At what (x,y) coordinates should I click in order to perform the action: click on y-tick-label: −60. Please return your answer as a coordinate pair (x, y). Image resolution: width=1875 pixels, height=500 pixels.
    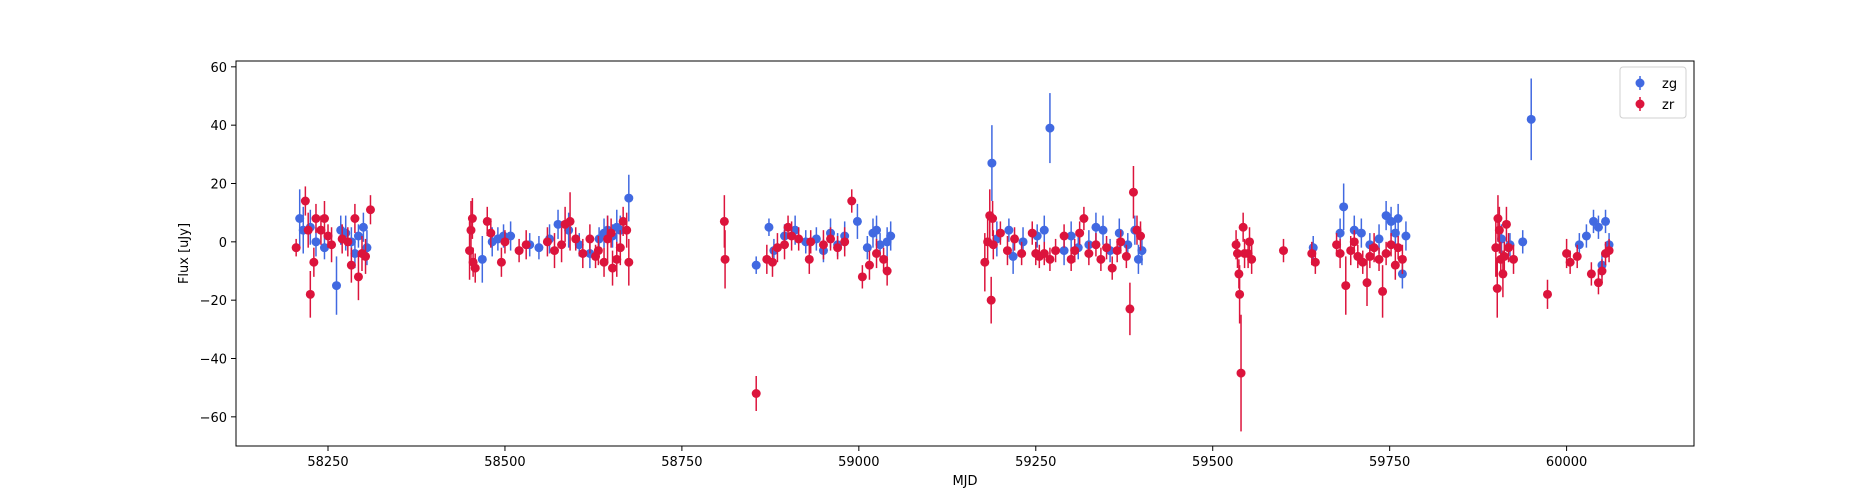
    Looking at the image, I should click on (213, 418).